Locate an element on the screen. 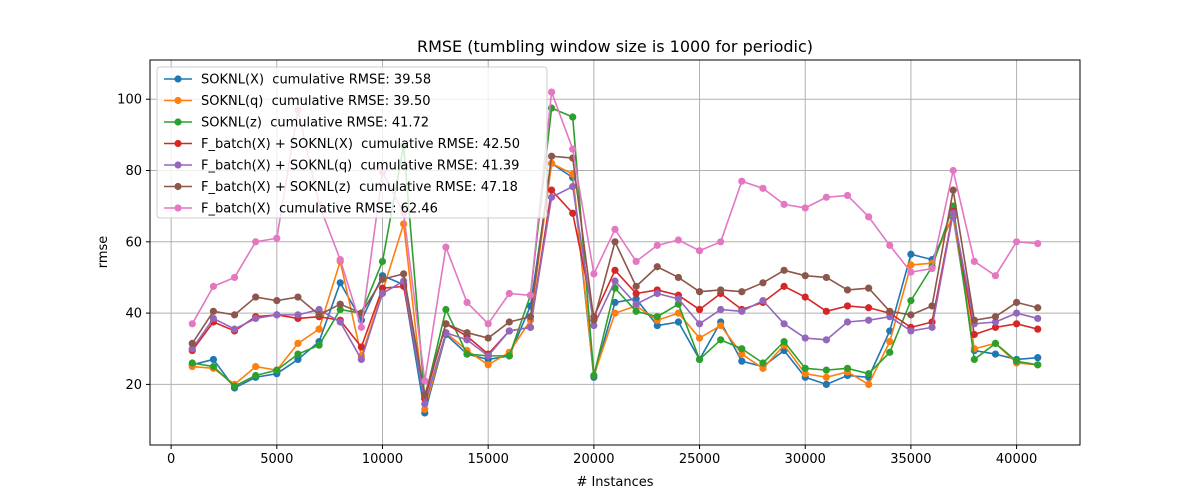 This screenshot has height=500, width=1200. x-tick-label: 35000 is located at coordinates (910, 459).